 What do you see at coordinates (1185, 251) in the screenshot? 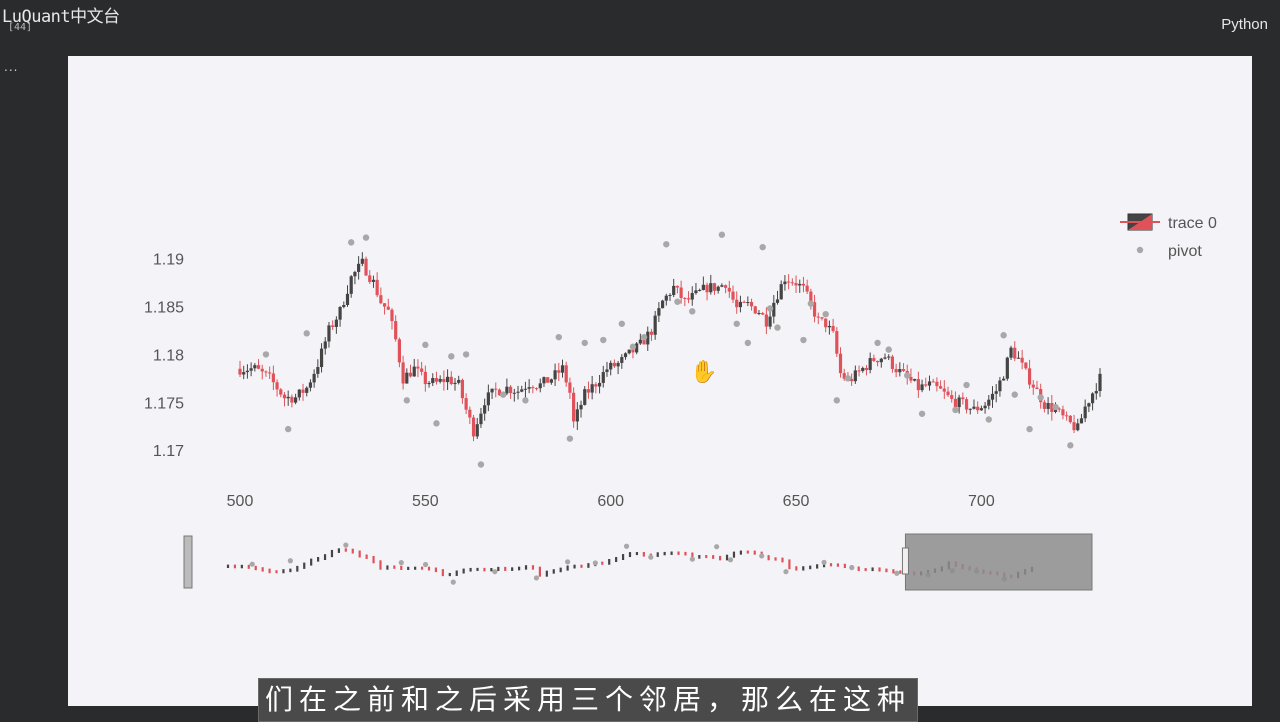
I see `legend-label-pivot: pivot` at bounding box center [1185, 251].